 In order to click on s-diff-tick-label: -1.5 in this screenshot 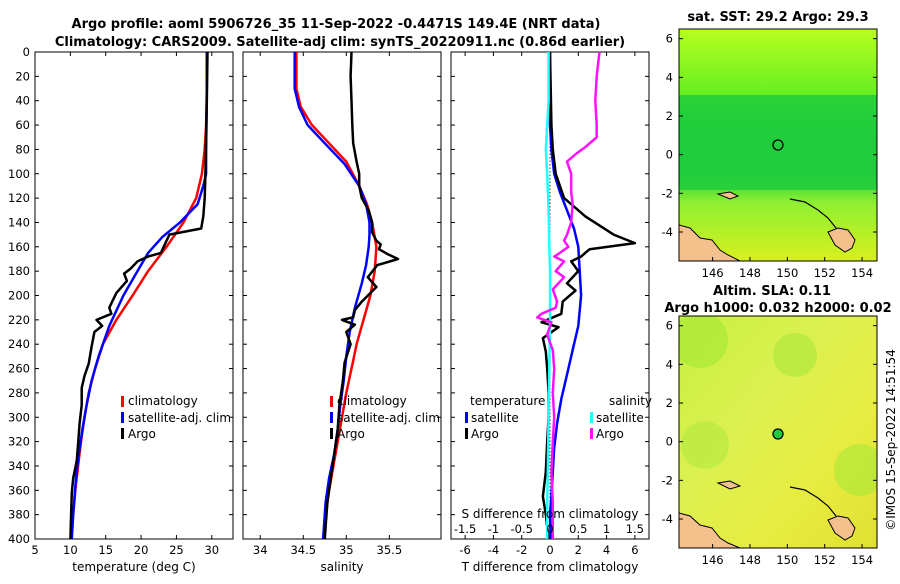, I will do `click(465, 529)`.